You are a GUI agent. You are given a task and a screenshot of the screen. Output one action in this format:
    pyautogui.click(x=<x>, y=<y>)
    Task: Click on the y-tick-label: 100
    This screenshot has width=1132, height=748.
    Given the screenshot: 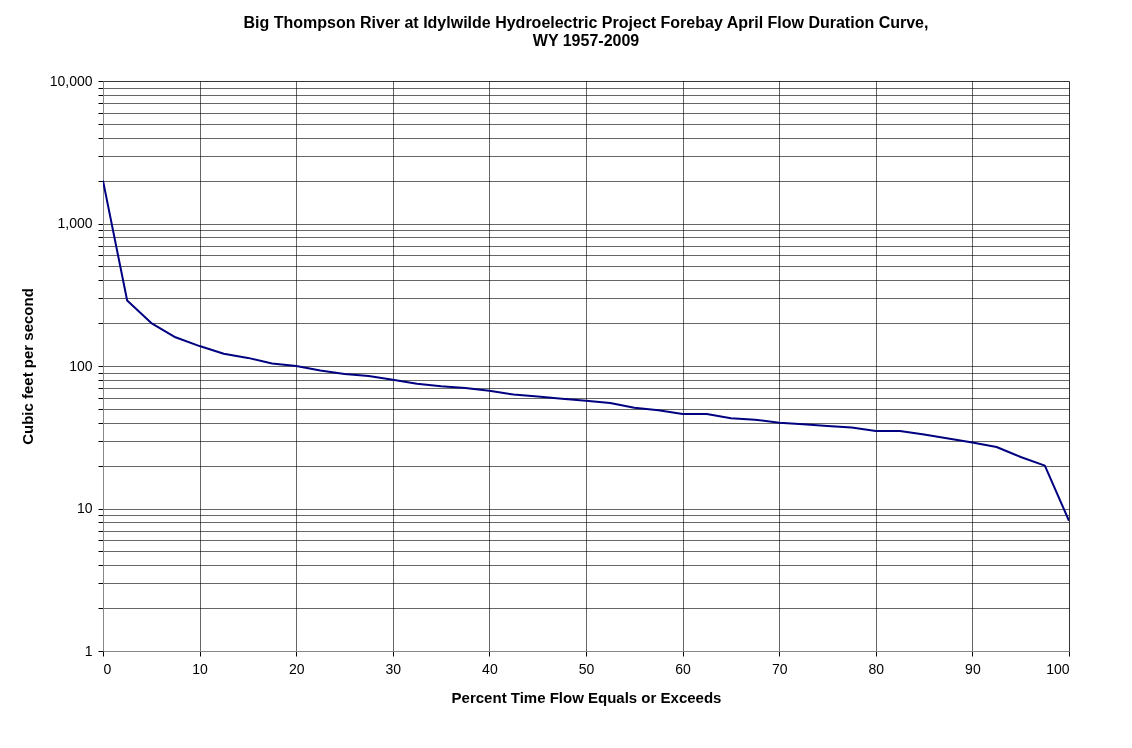 What is the action you would take?
    pyautogui.click(x=81, y=365)
    